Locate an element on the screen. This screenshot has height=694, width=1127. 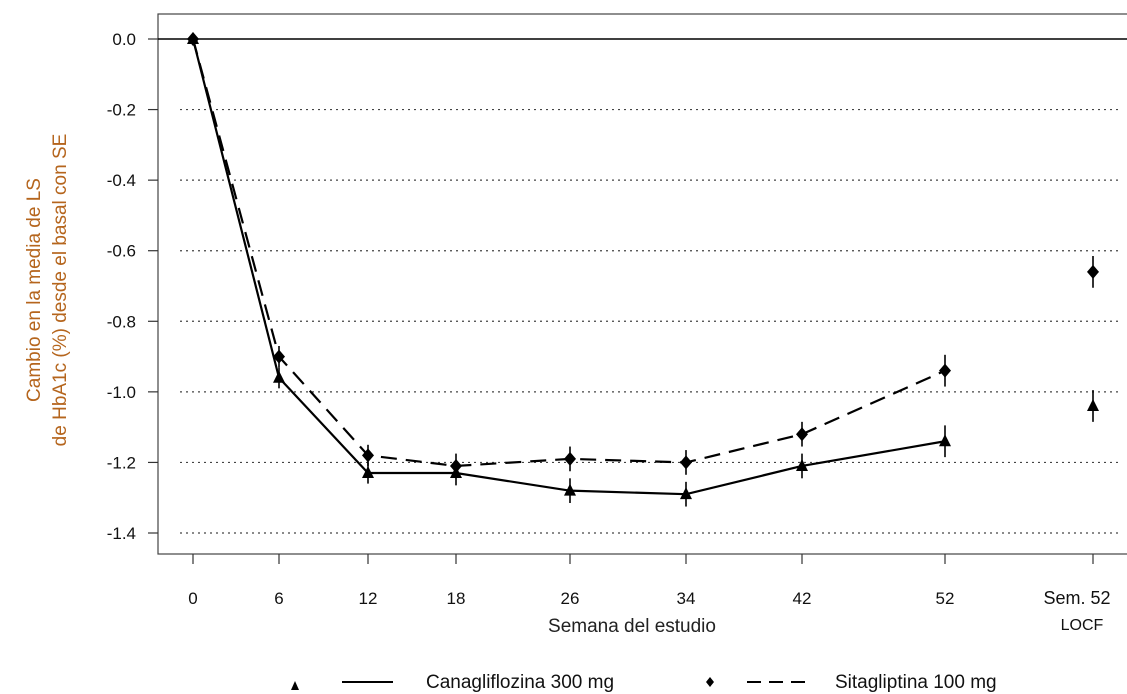
y-axis-title-line-1: Cambio en la media de LS is located at coordinates (34, 290).